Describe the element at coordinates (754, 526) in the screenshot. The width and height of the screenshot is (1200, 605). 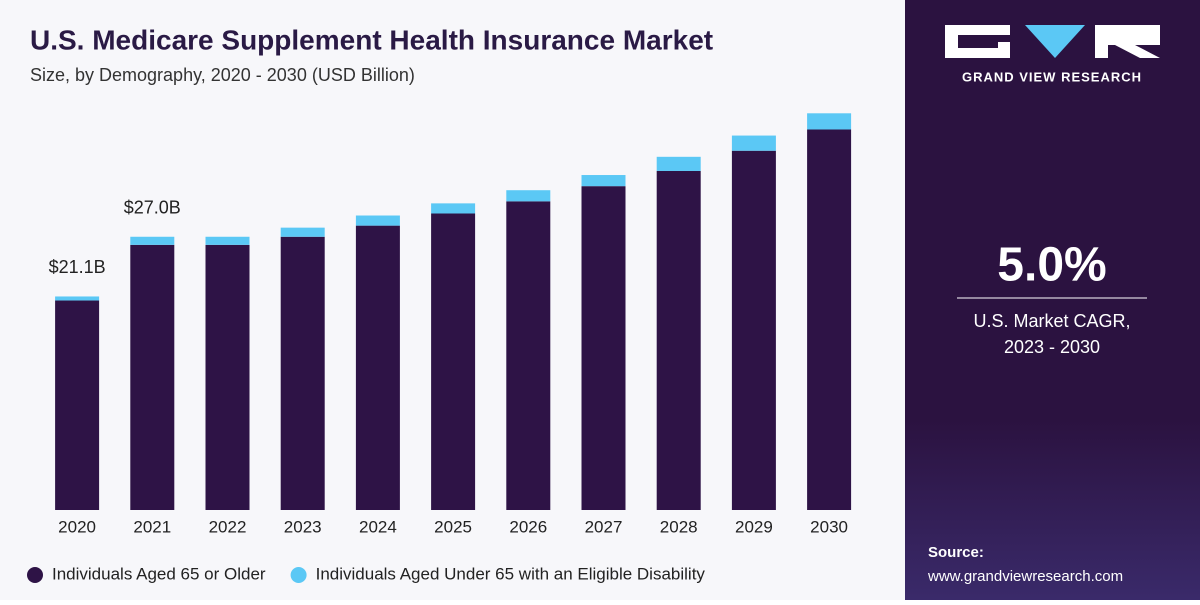
I see `x-tick-label: 2029` at that location.